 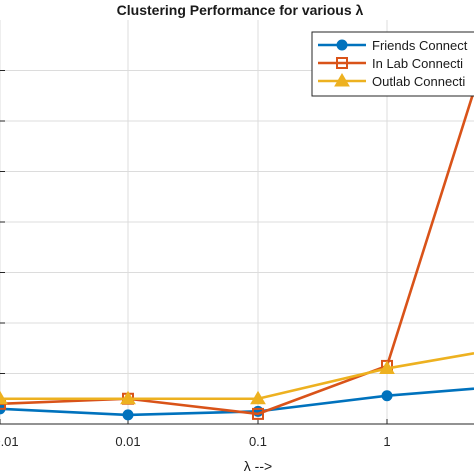 I want to click on legend-item: In Lab Connecti, so click(x=390, y=63).